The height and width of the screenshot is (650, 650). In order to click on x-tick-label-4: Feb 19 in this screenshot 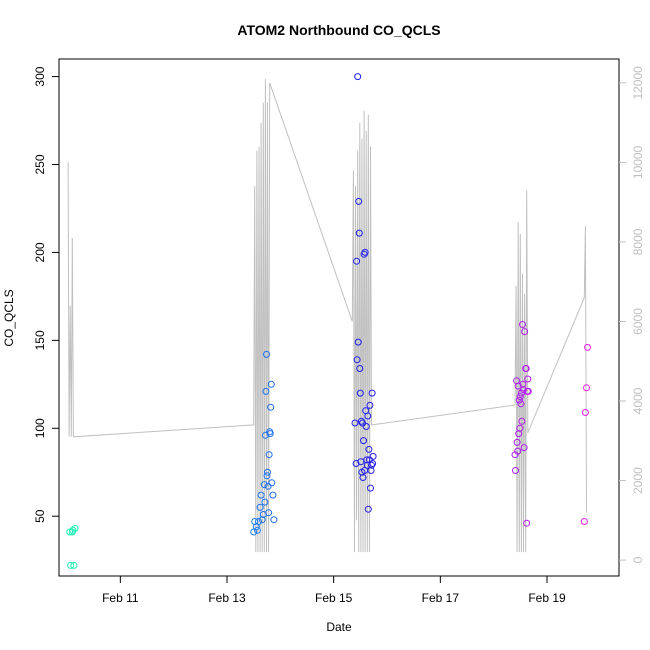, I will do `click(547, 598)`.